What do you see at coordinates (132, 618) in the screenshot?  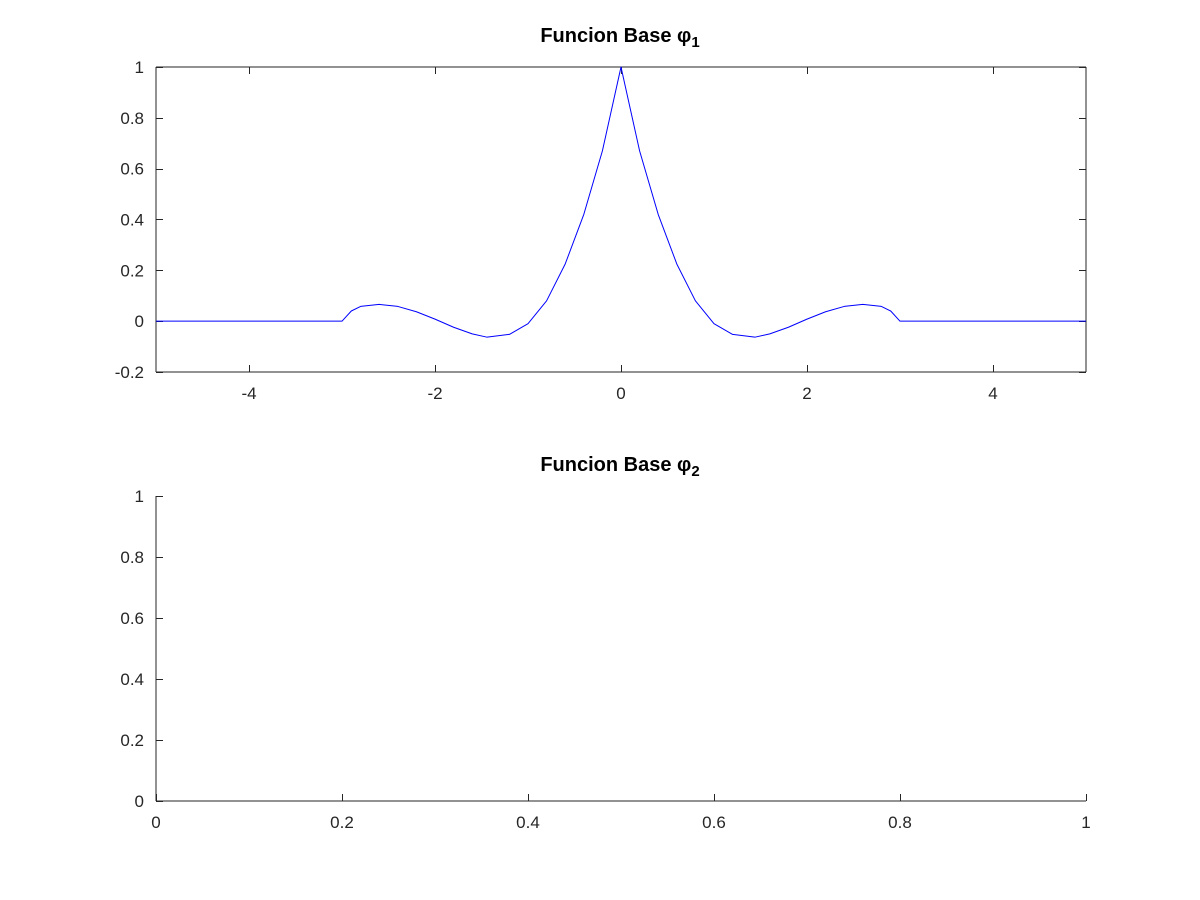 I see `bottom-plot-y-tick-label: 0.6` at bounding box center [132, 618].